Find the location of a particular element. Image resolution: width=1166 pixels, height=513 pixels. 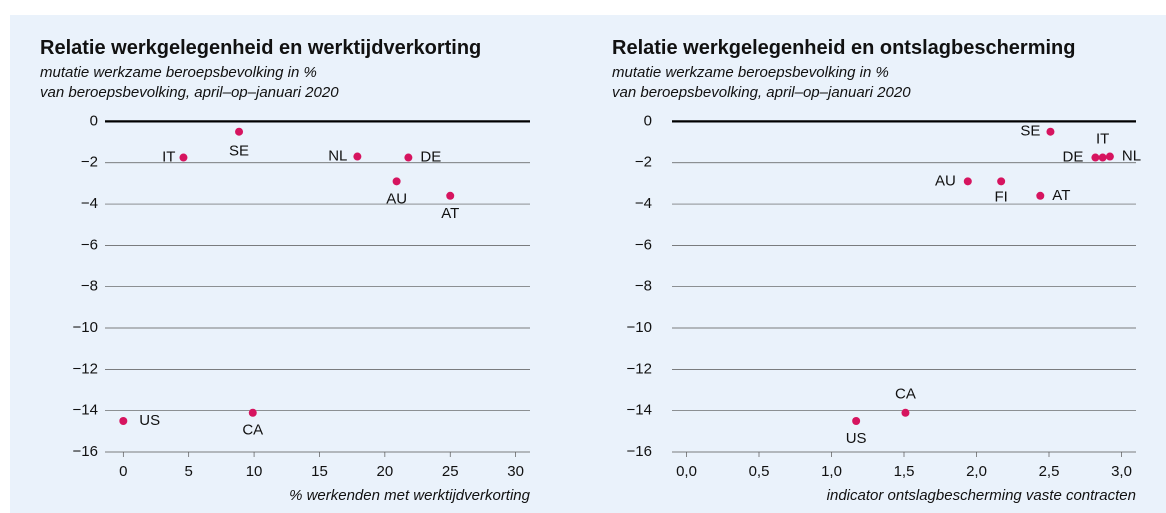

x-tick-label: 0 is located at coordinates (123, 471).